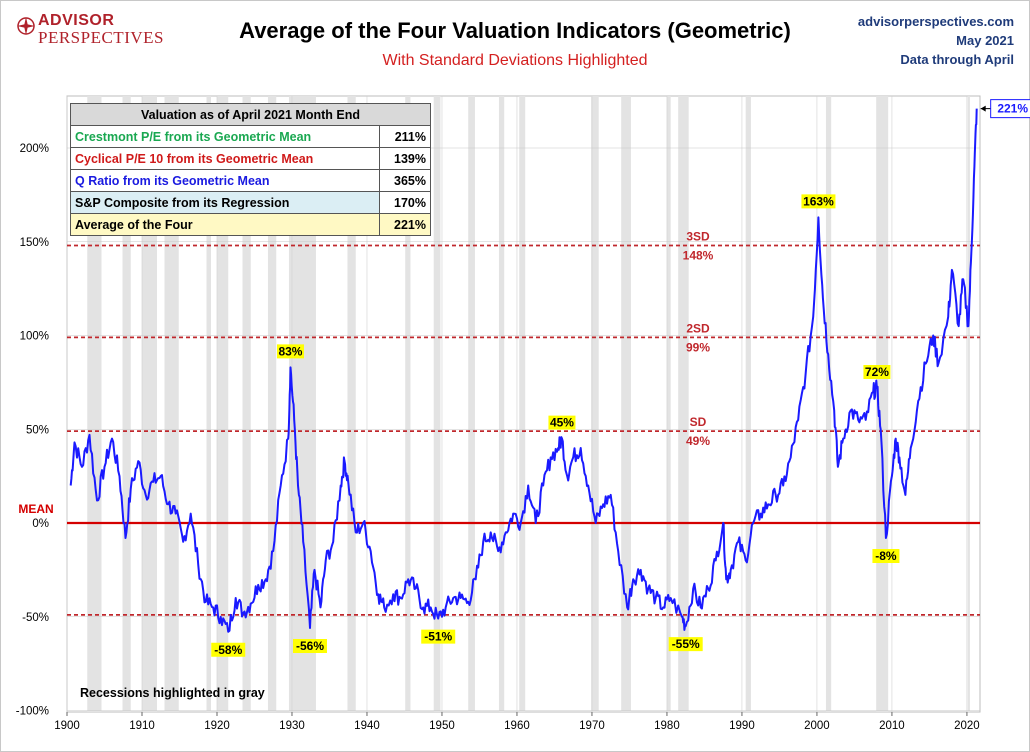 The image size is (1030, 752). I want to click on x-tick-label: 1910, so click(142, 726).